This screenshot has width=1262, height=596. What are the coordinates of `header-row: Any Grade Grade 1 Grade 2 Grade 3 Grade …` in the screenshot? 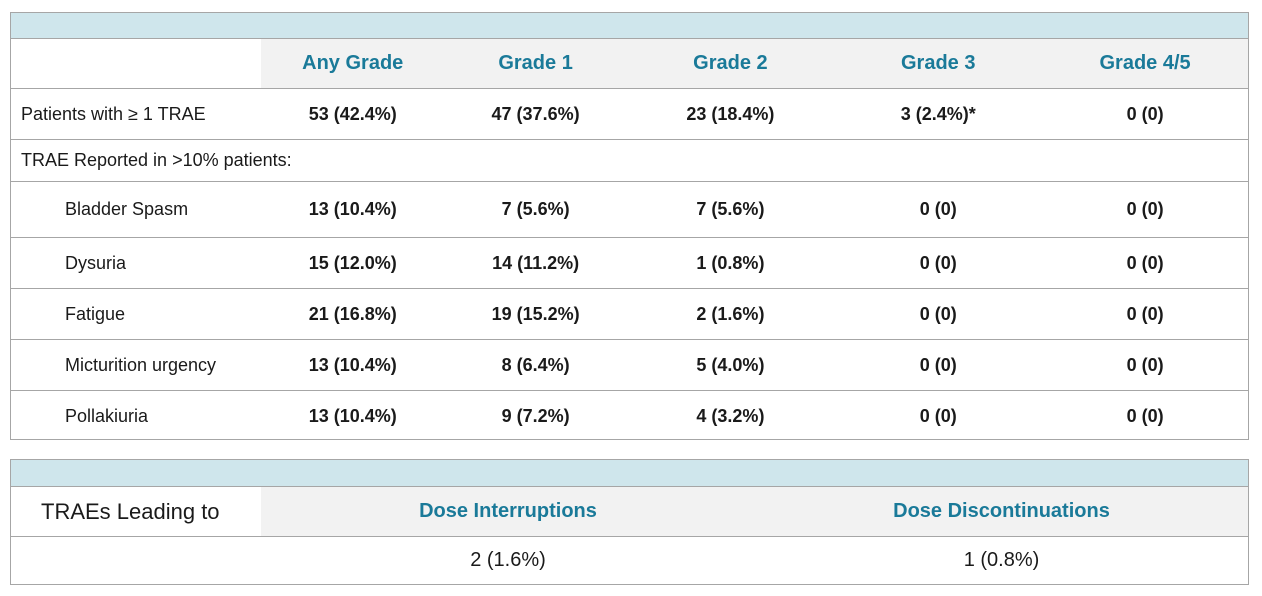 It's located at (629, 64).